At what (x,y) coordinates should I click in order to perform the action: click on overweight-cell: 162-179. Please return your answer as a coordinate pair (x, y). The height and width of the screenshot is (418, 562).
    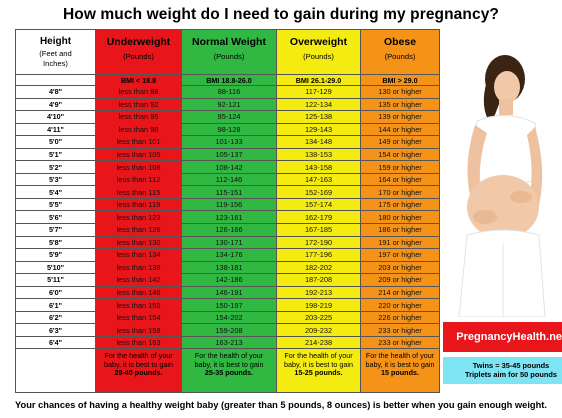
    Looking at the image, I should click on (318, 217).